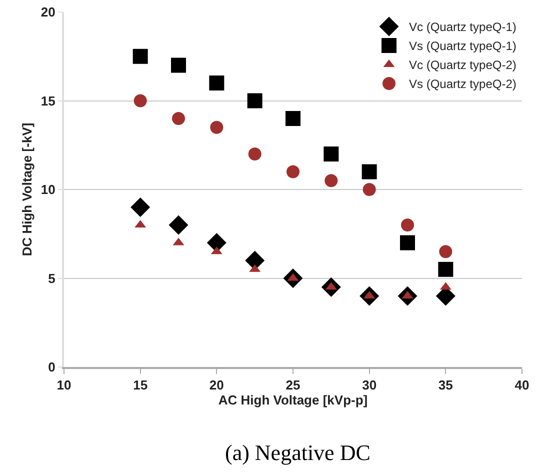  I want to click on legend-label: Vs (Quartz typeQ-1), so click(462, 46).